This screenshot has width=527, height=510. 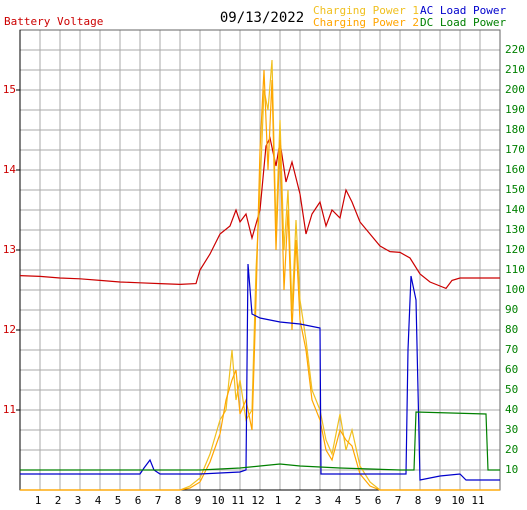 I want to click on y2-tick-label: 150, so click(x=515, y=189).